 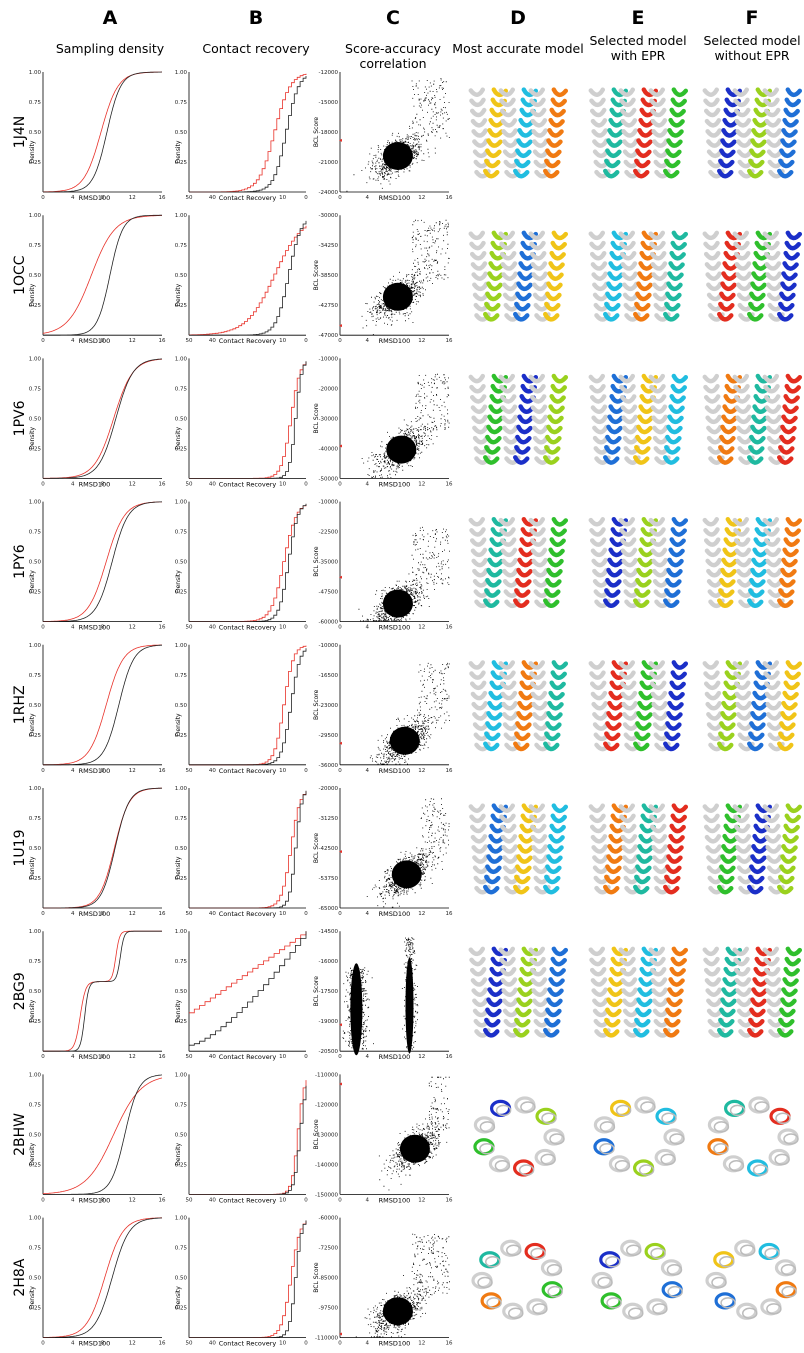 What do you see at coordinates (326, 1075) in the screenshot?
I see `y-tick-label: -110000` at bounding box center [326, 1075].